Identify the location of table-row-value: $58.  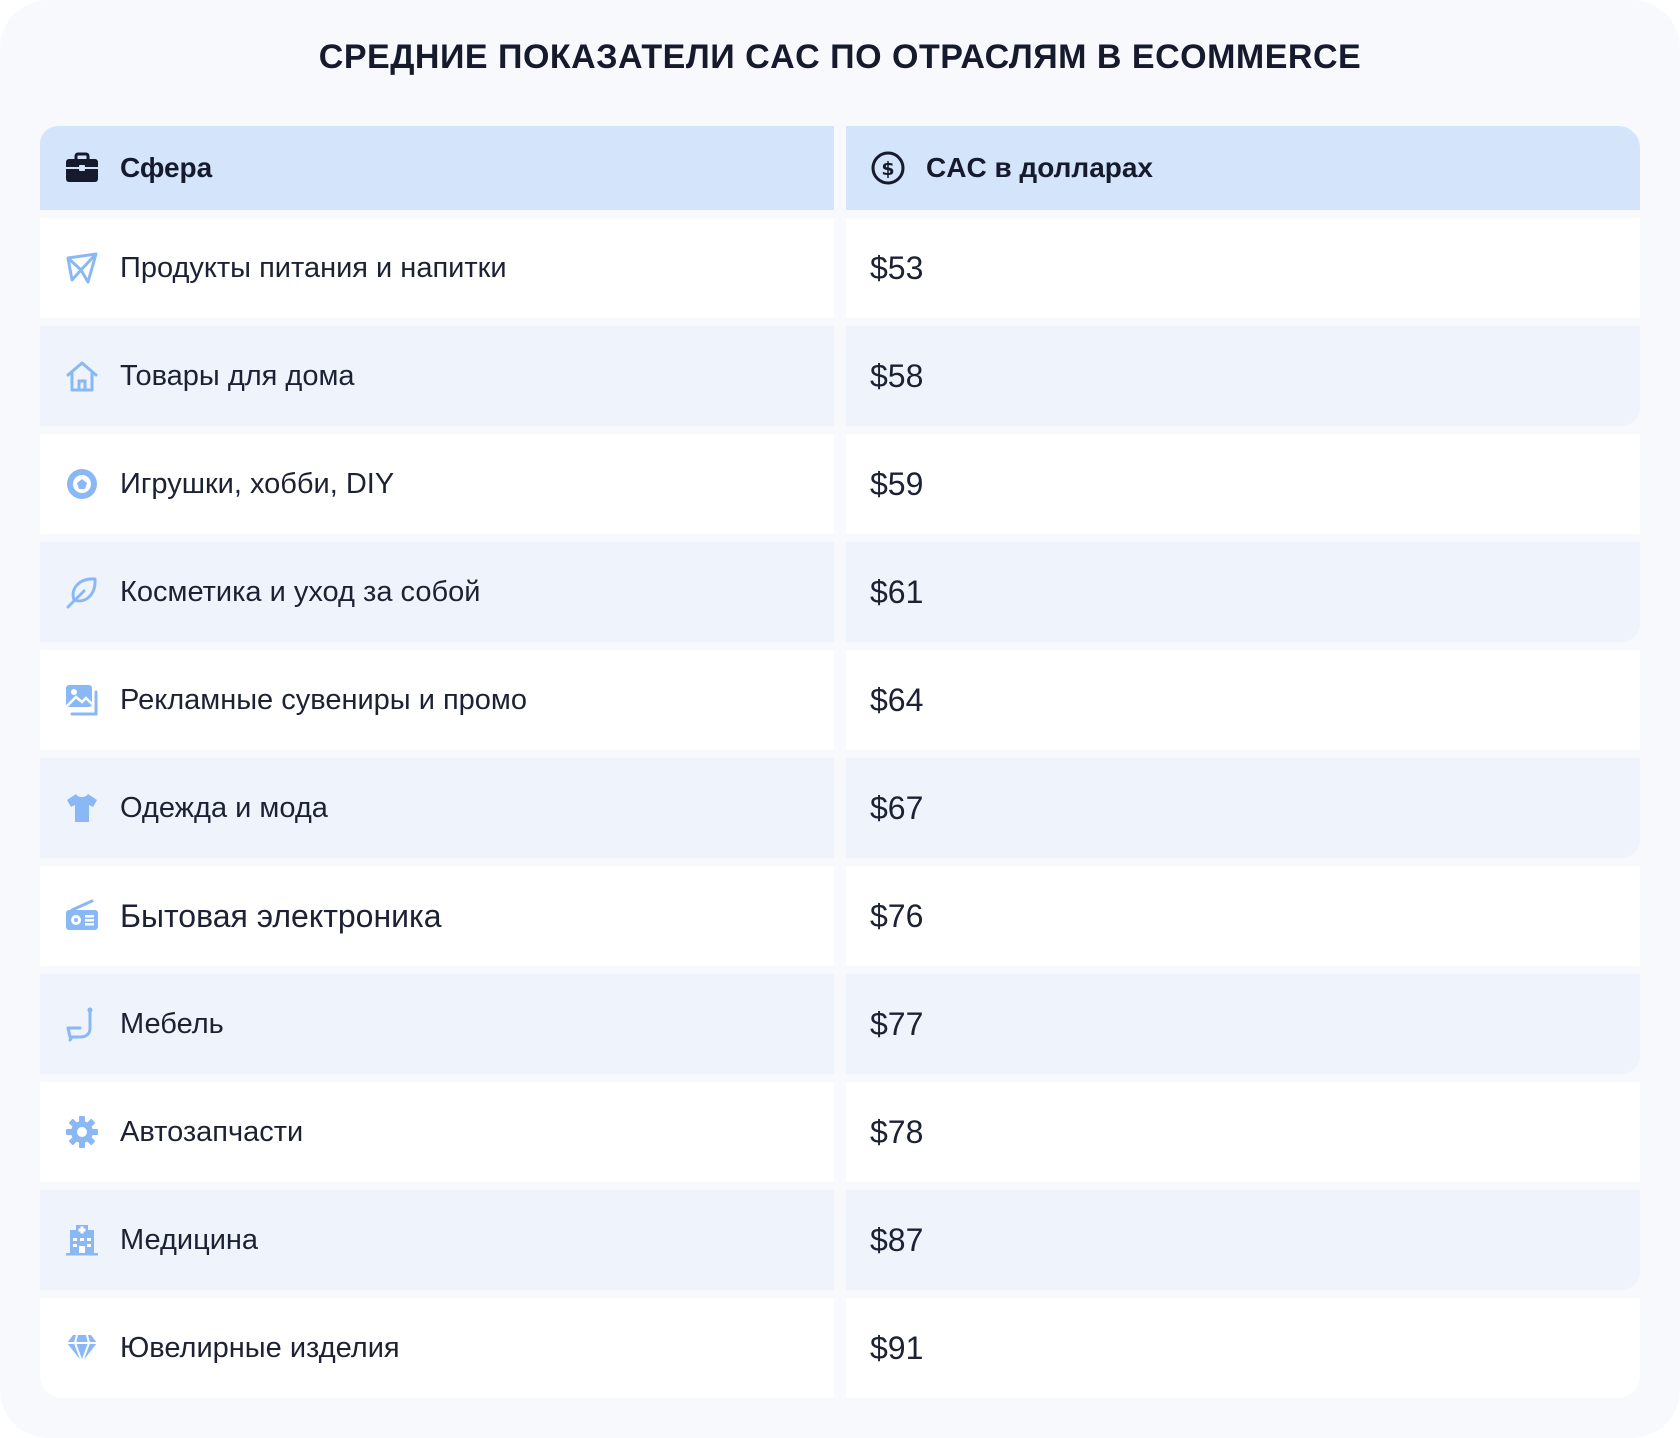
(1243, 376).